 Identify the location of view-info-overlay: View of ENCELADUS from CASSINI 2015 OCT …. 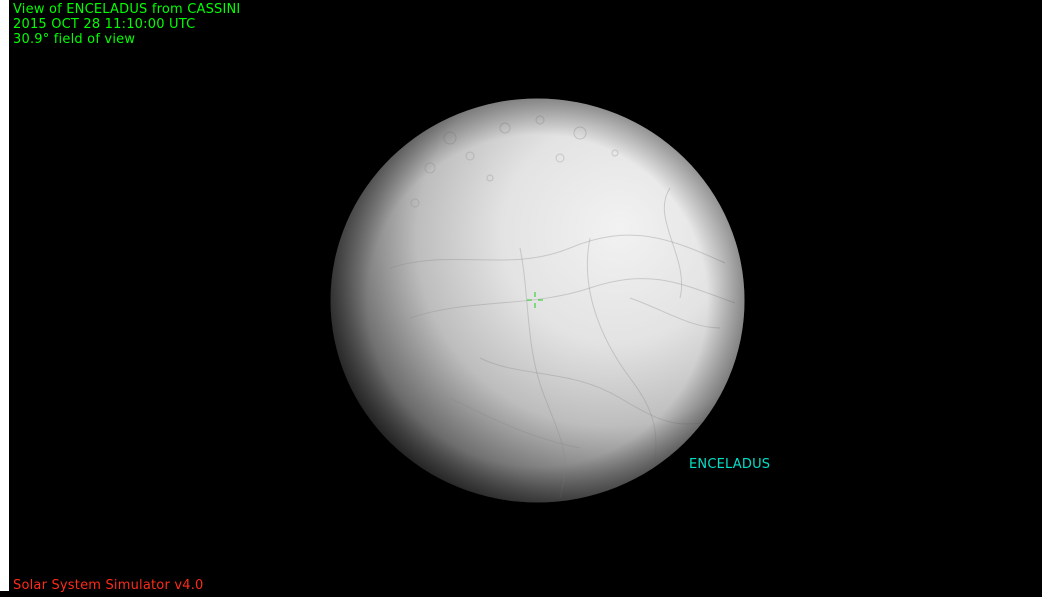
(126, 24).